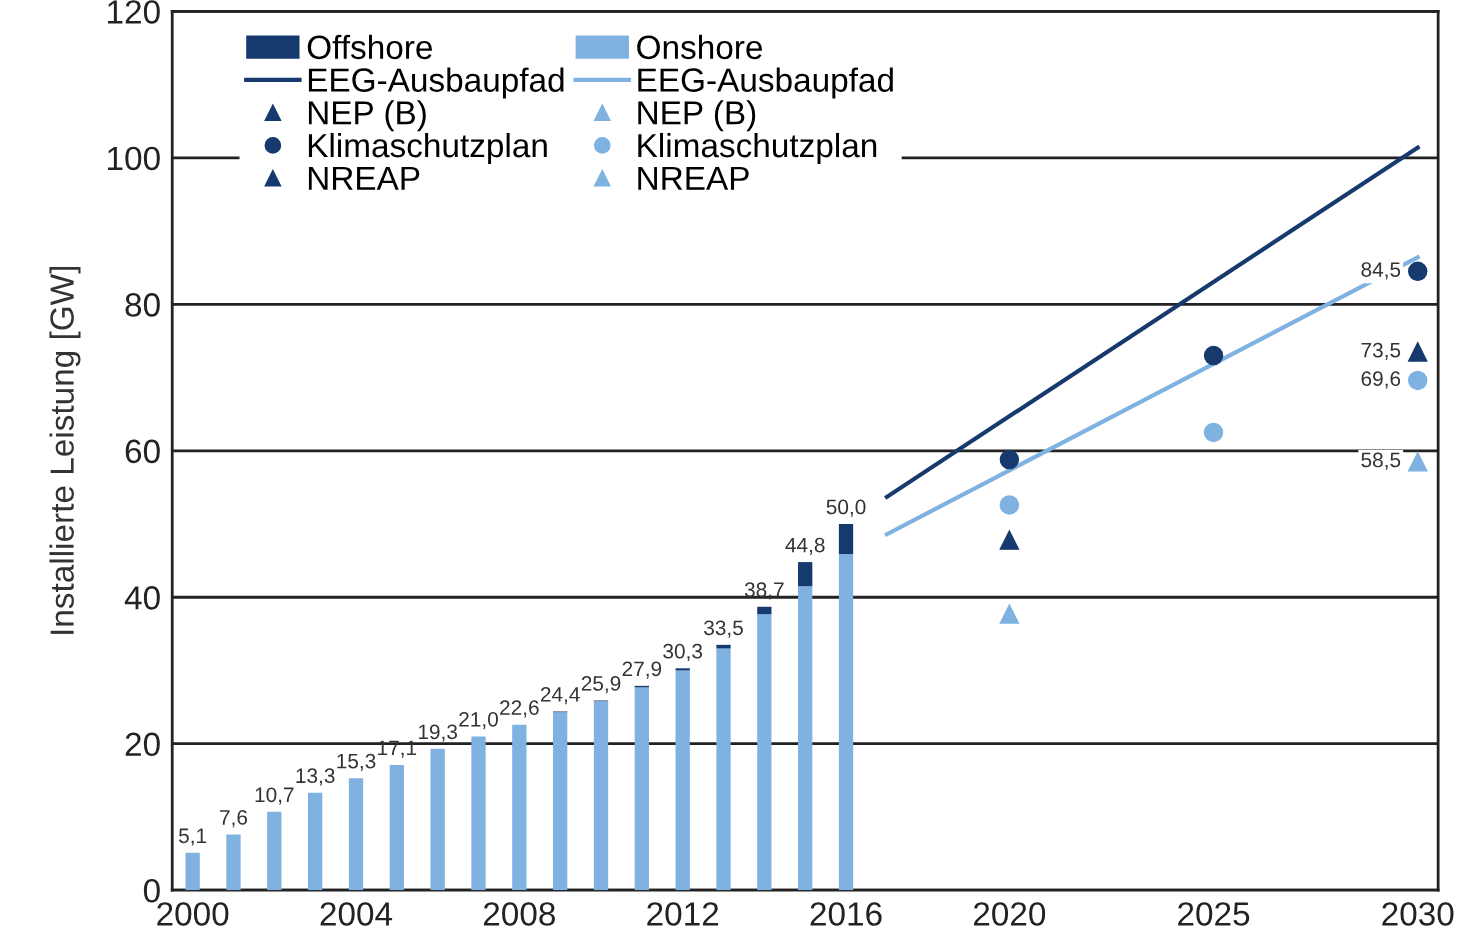 Image resolution: width=1472 pixels, height=947 pixels. I want to click on y-tick-label: 120, so click(134, 12).